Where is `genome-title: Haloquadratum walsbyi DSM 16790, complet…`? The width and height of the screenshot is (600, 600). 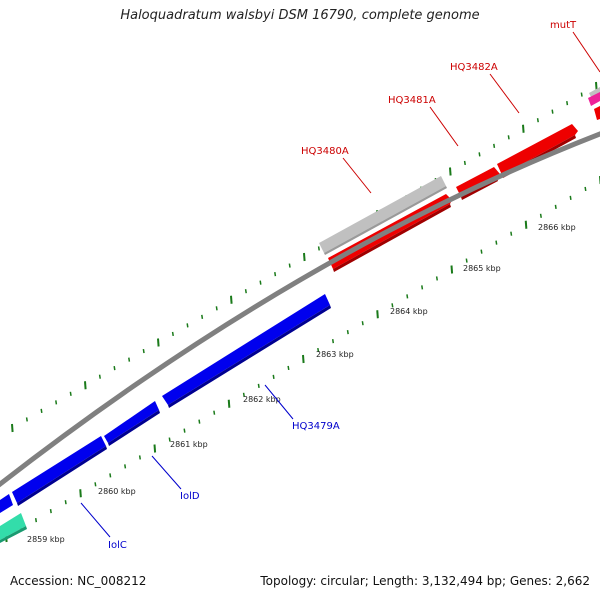
genome-title: Haloquadratum walsbyi DSM 16790, complet… is located at coordinates (300, 15).